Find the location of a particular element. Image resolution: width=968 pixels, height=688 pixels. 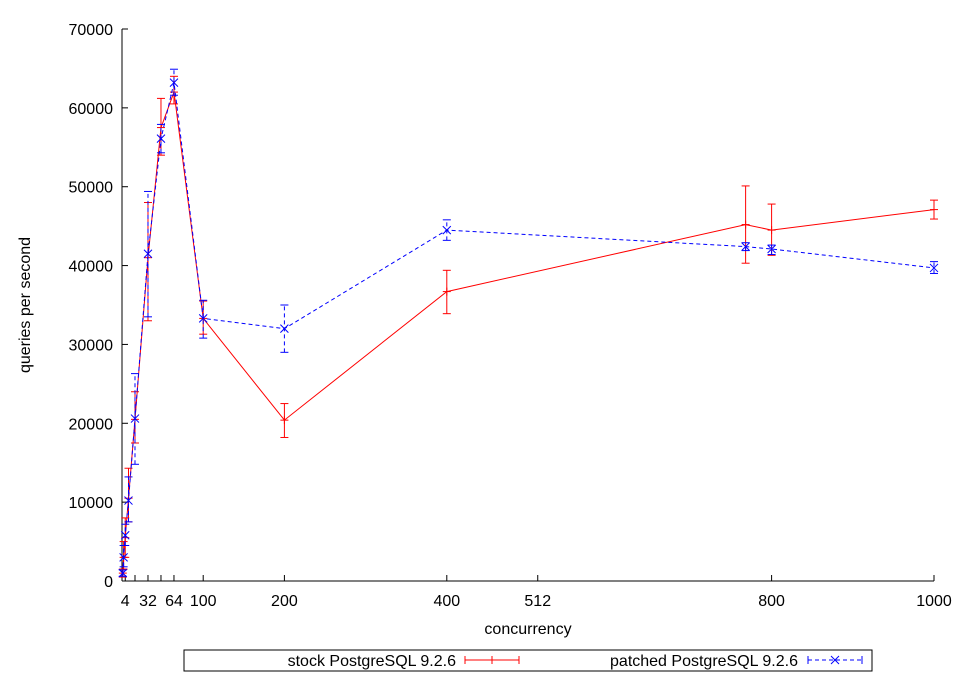

x-tick-label: 100 is located at coordinates (203, 601).